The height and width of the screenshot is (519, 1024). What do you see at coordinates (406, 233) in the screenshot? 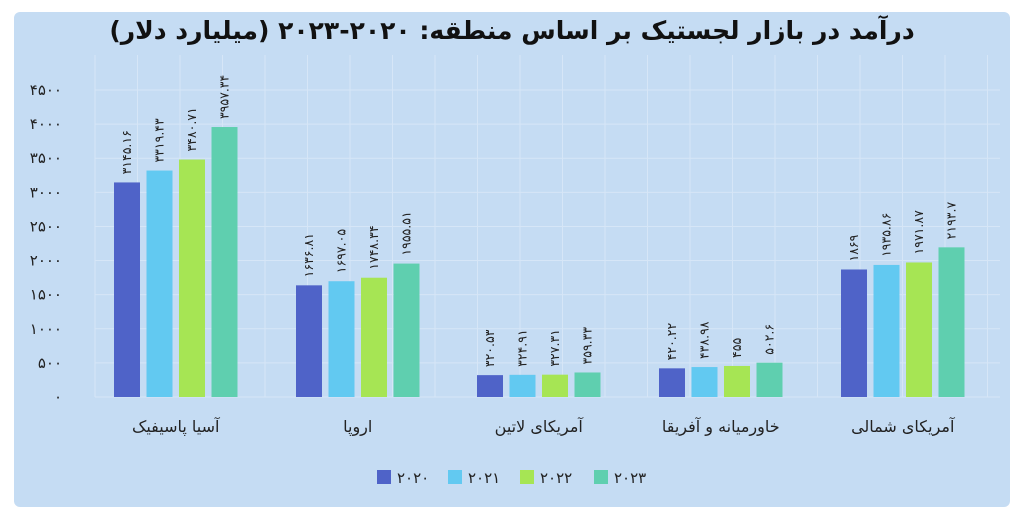
I see `data-label: ۱۹۵۵.۵۱` at bounding box center [406, 233].